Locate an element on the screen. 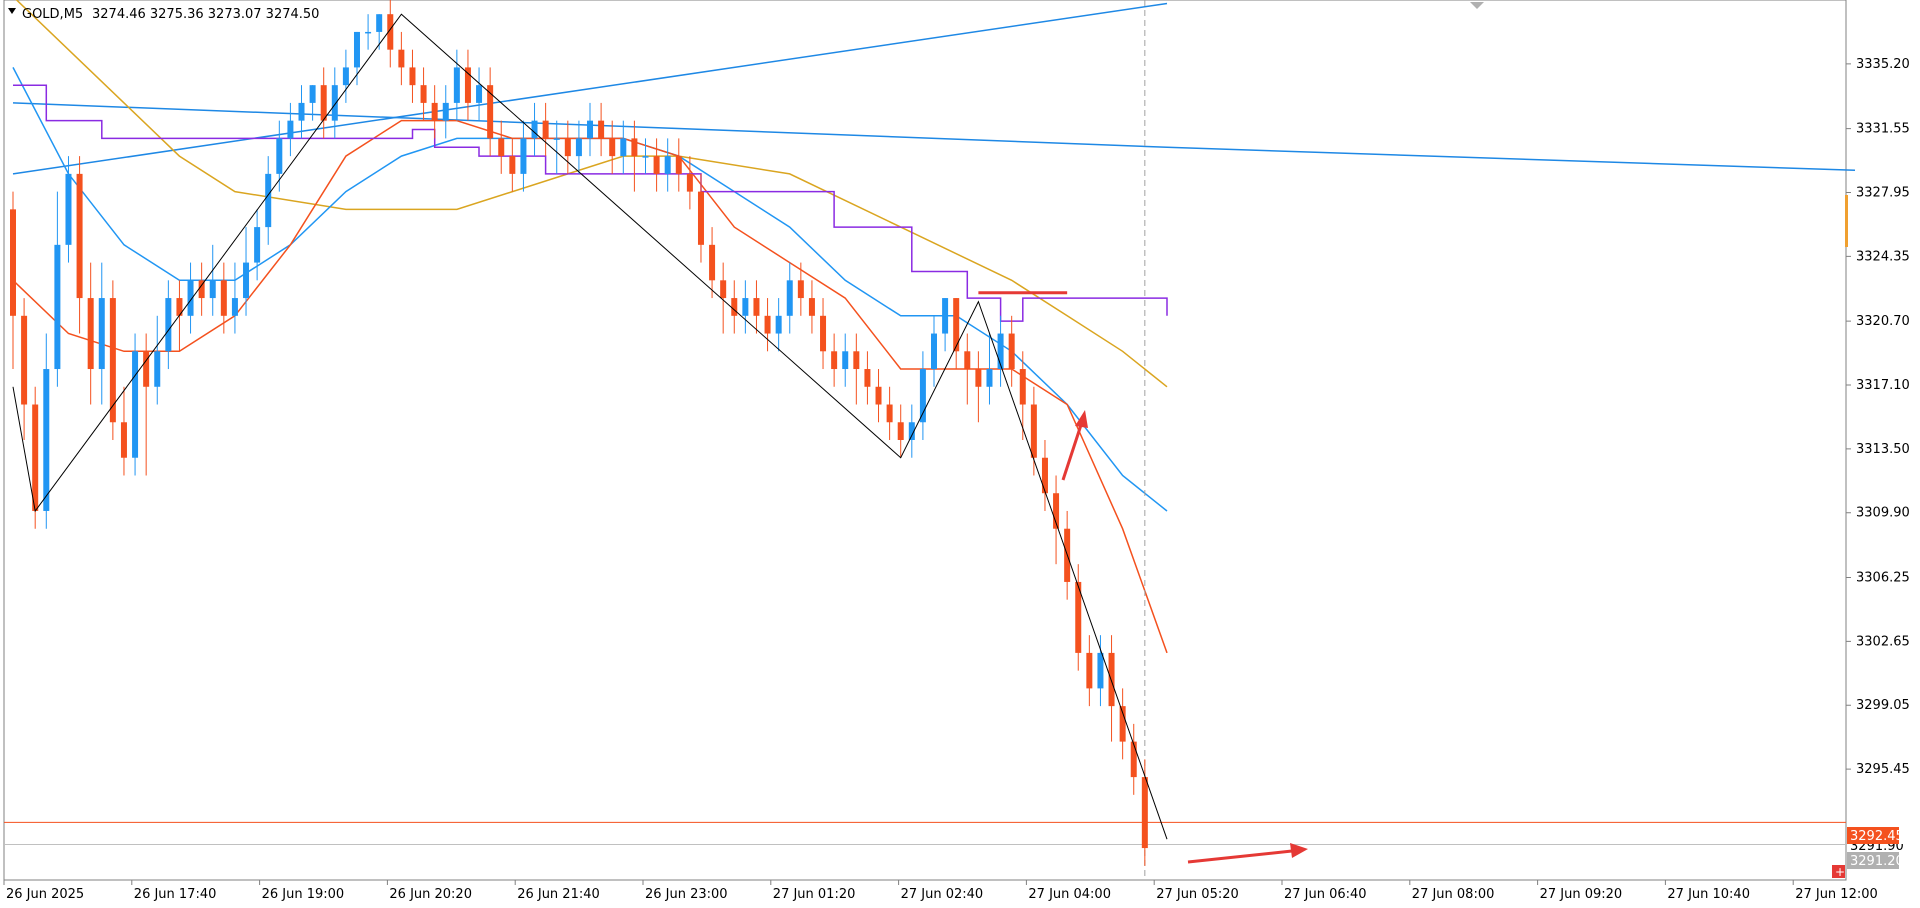 This screenshot has width=1920, height=908. arrow-head is located at coordinates (1299, 850).